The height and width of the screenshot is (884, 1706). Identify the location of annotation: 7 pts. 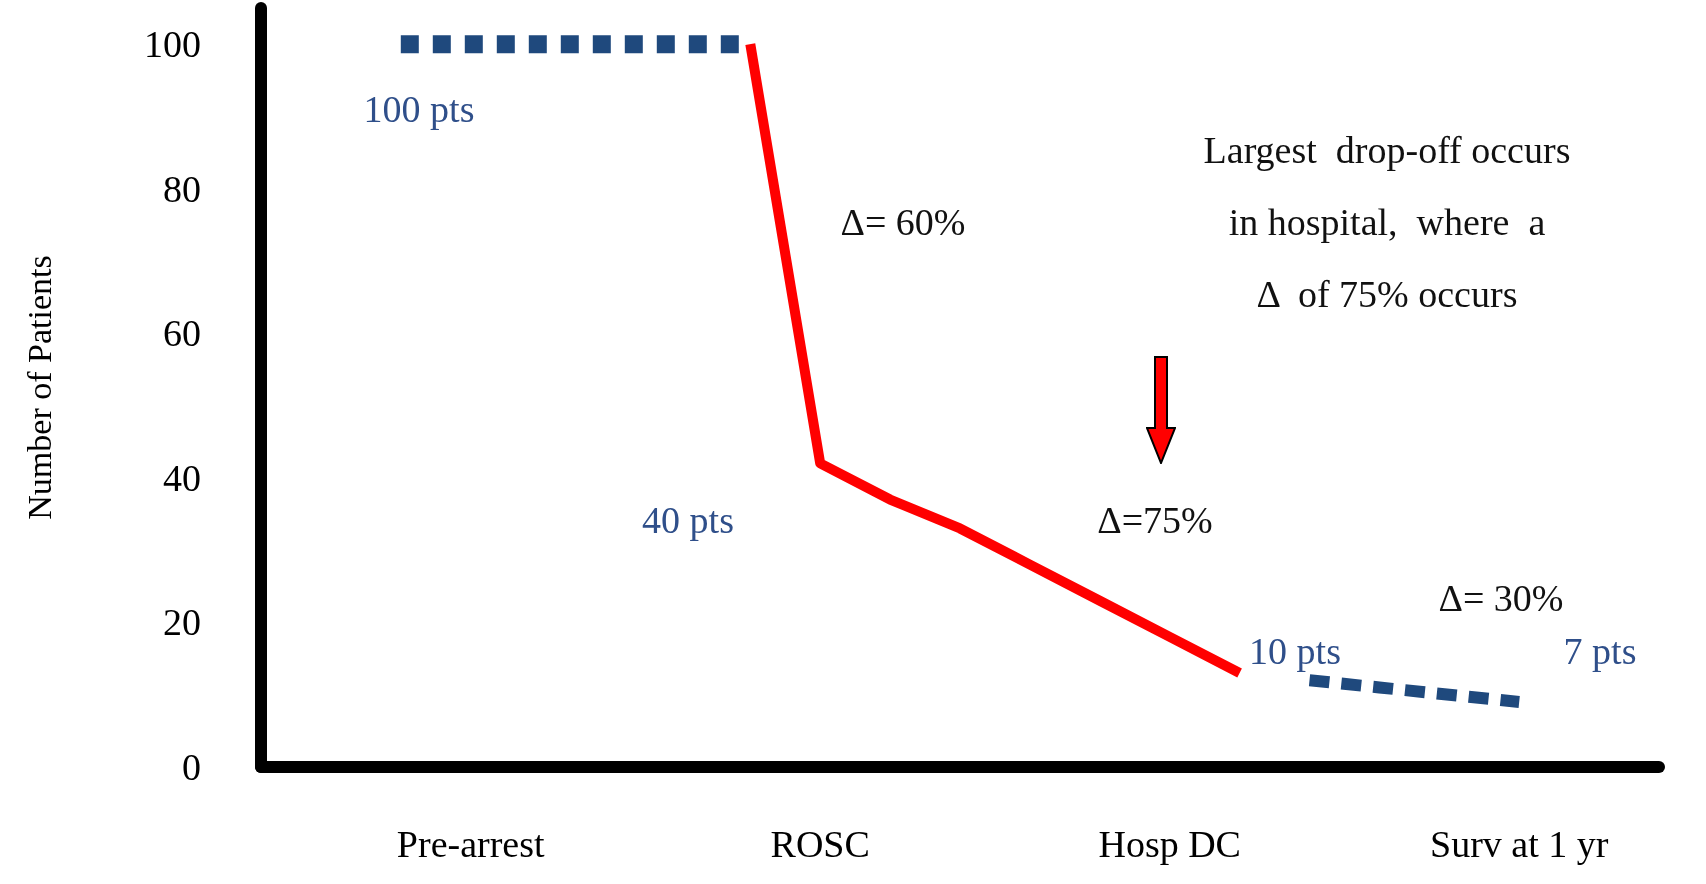
(1600, 651).